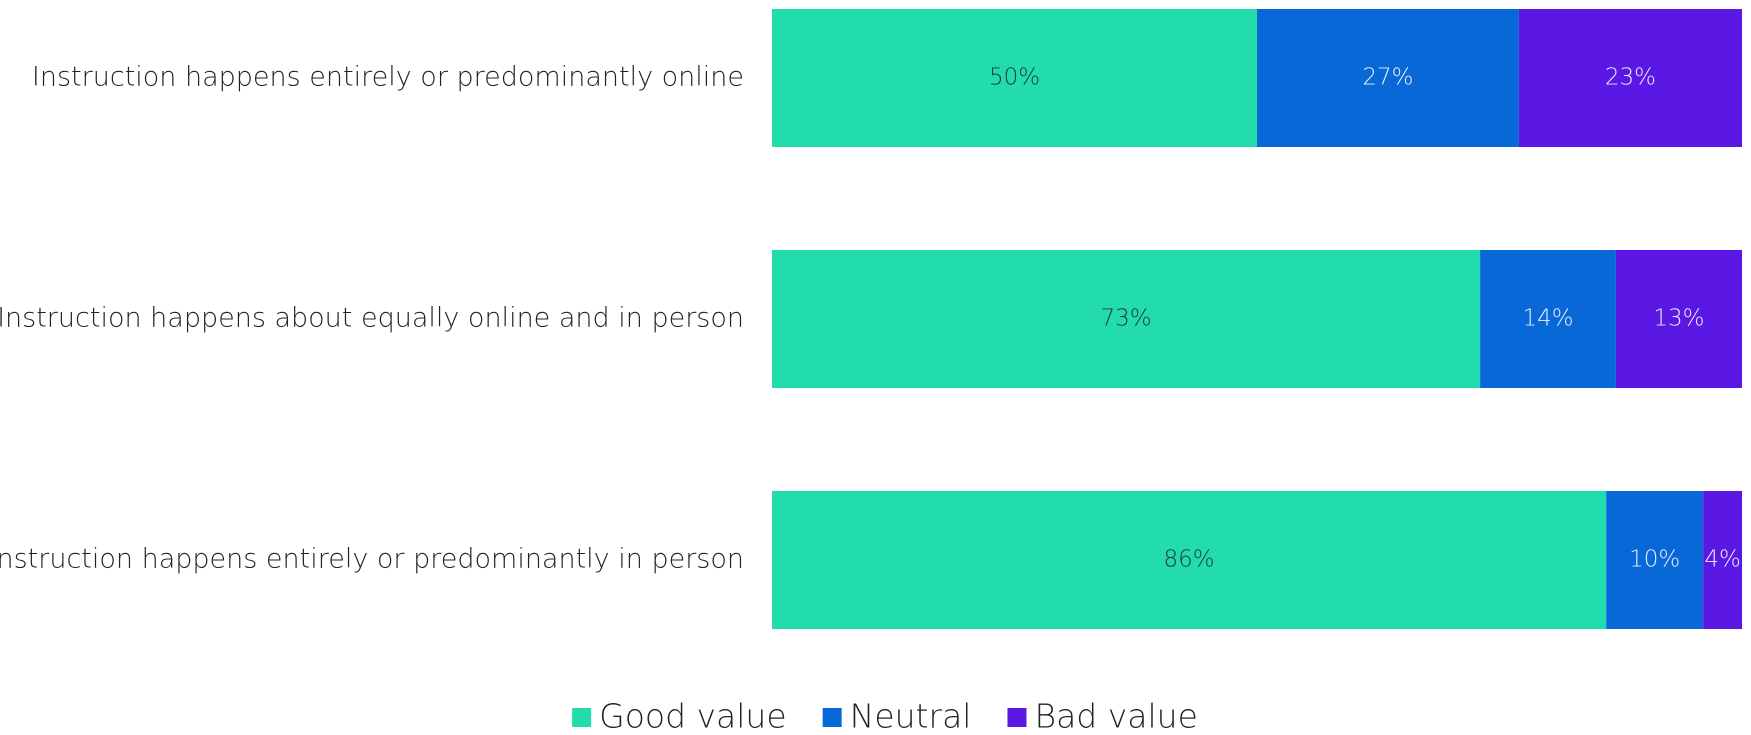 The height and width of the screenshot is (735, 1751). I want to click on legend-label: Neutral, so click(911, 716).